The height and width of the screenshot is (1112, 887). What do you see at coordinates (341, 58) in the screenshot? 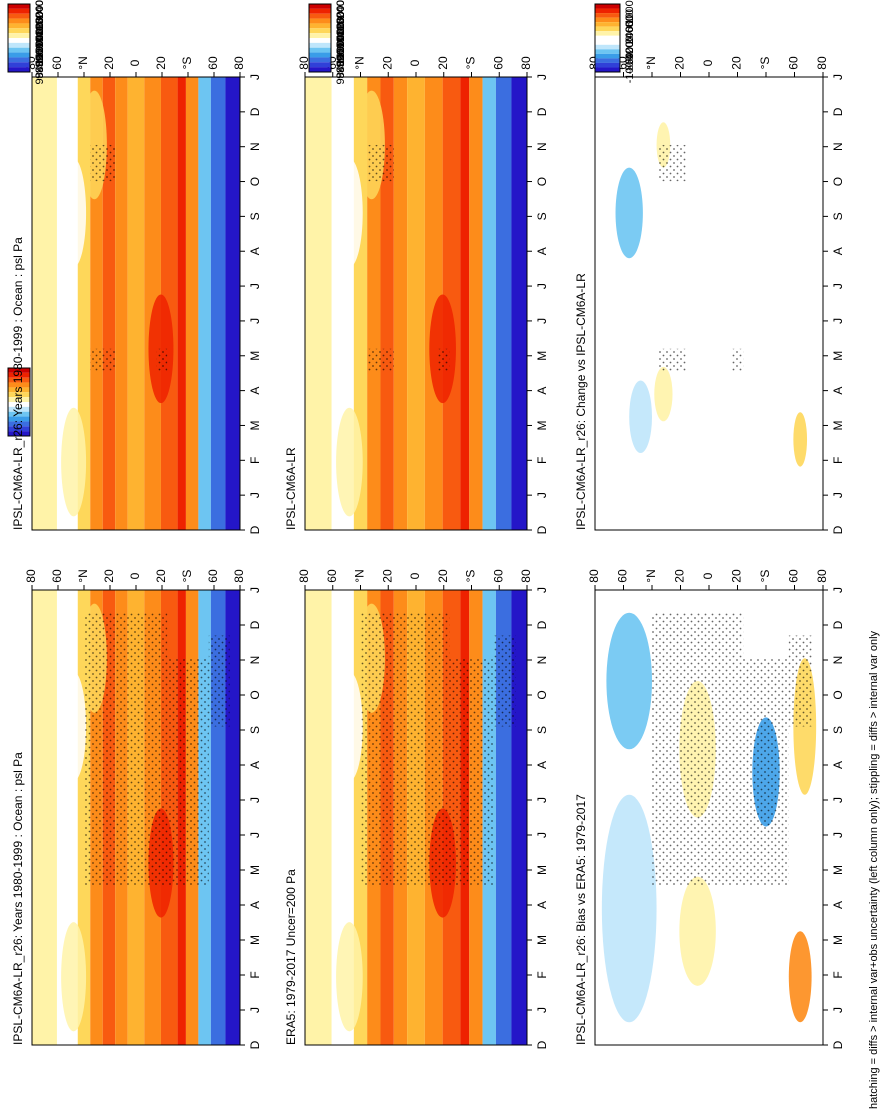
I see `colorbar-label: 99200` at bounding box center [341, 58].